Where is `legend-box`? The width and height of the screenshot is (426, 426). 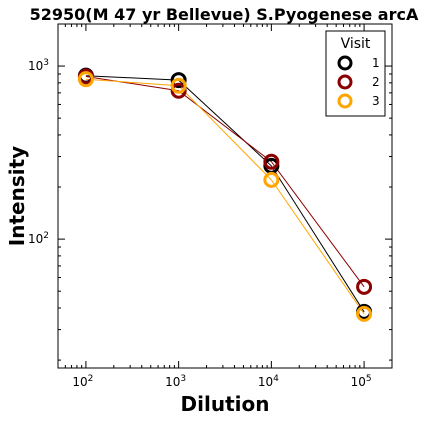 legend-box is located at coordinates (355, 73).